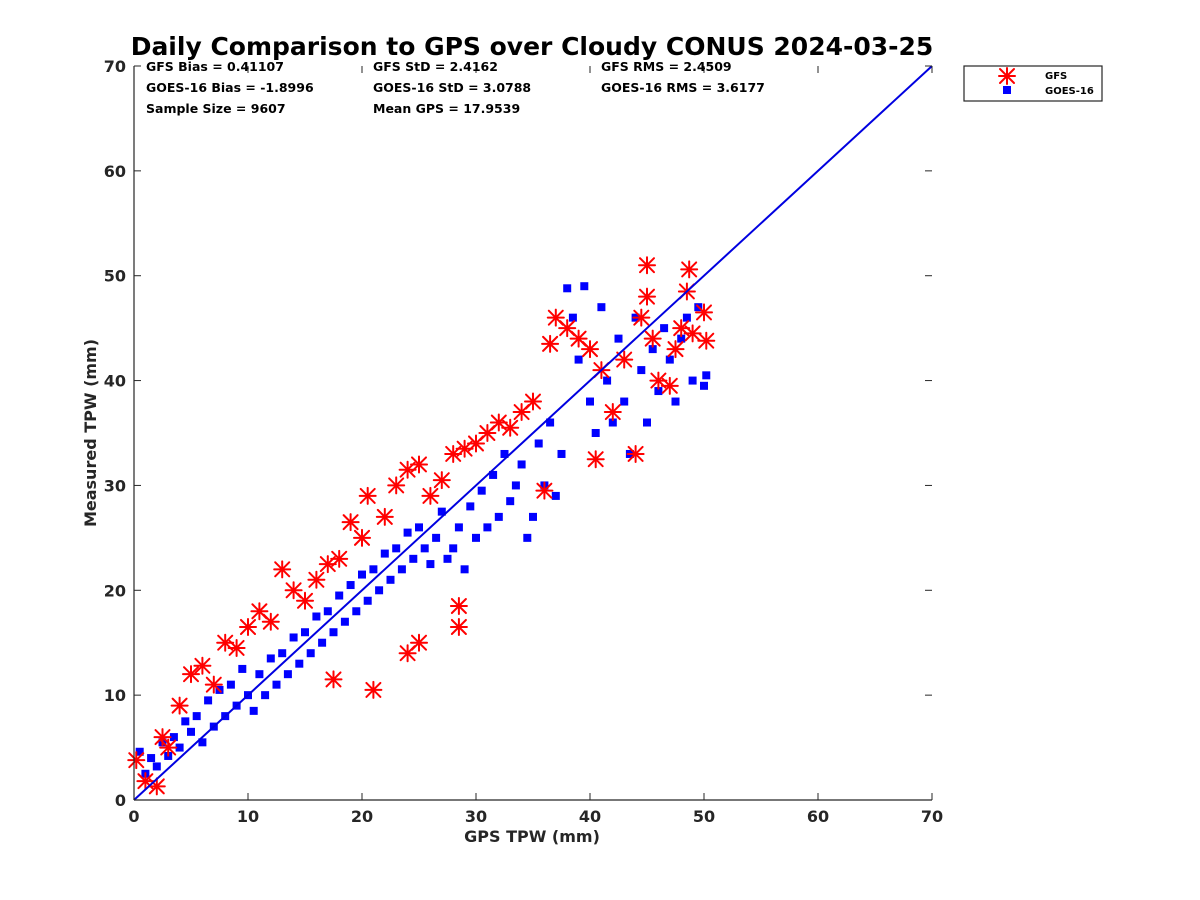  Describe the element at coordinates (248, 816) in the screenshot. I see `x-tick-label: 10` at that location.